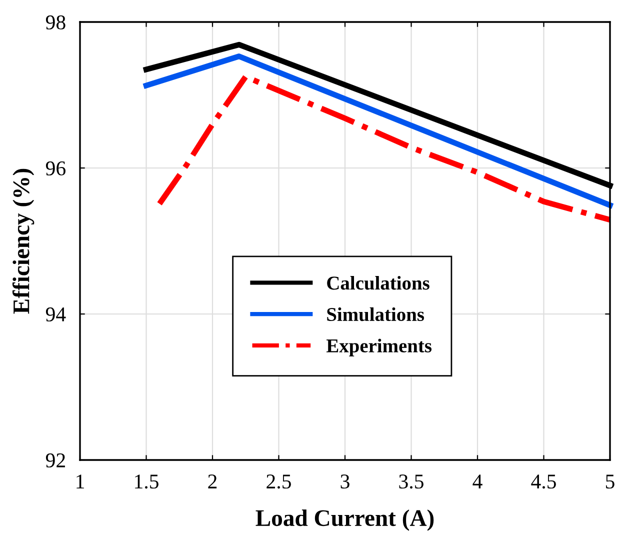 This screenshot has height=560, width=626. What do you see at coordinates (146, 481) in the screenshot?
I see `x-tick-label: 1.5` at bounding box center [146, 481].